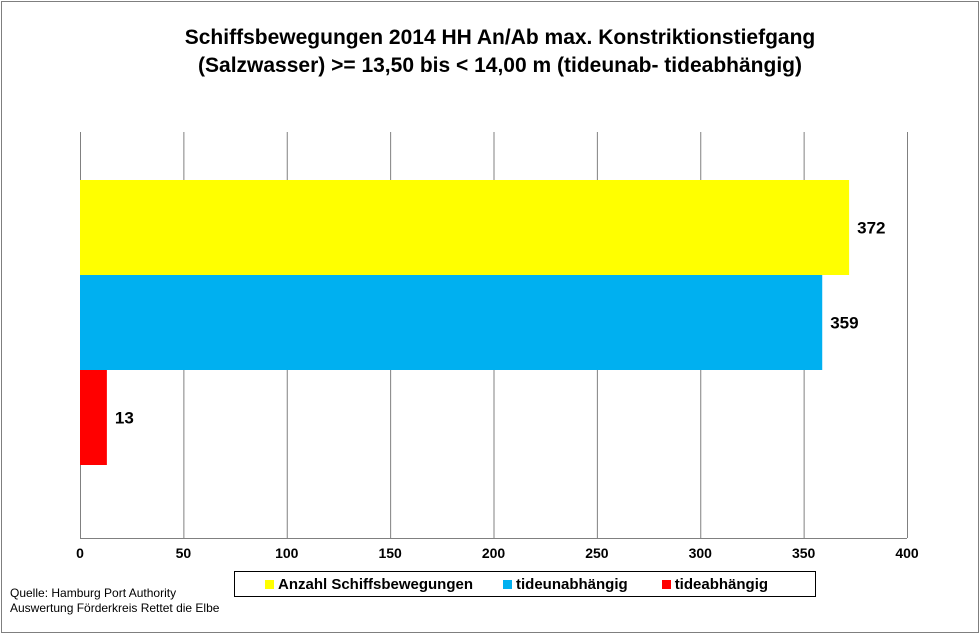 This screenshot has width=980, height=634. What do you see at coordinates (115, 608) in the screenshot?
I see `source-line-2: Auswertung Förderkreis Rettet die Elbe` at bounding box center [115, 608].